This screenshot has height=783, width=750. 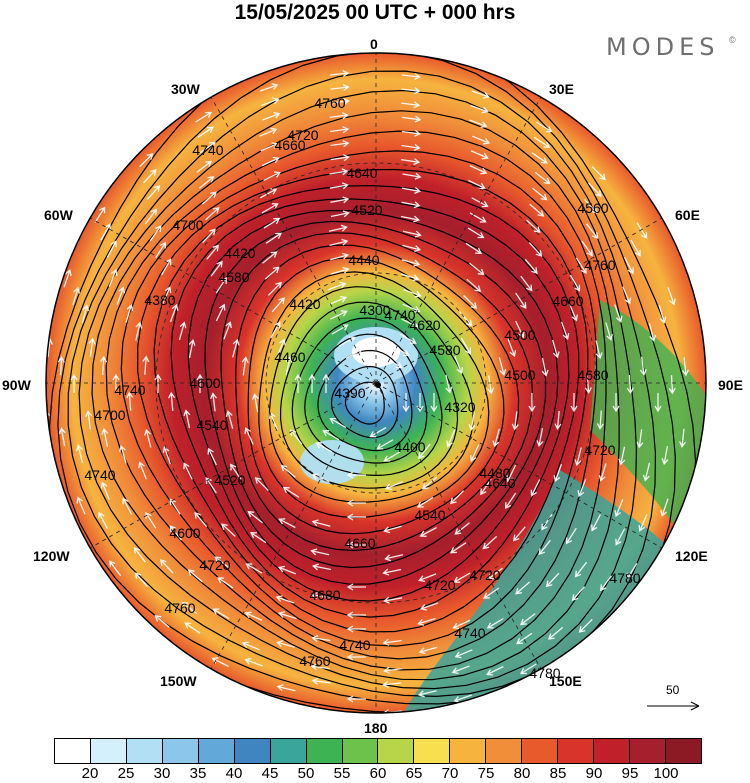 I want to click on contour-value-label: 4660, so click(x=359, y=543).